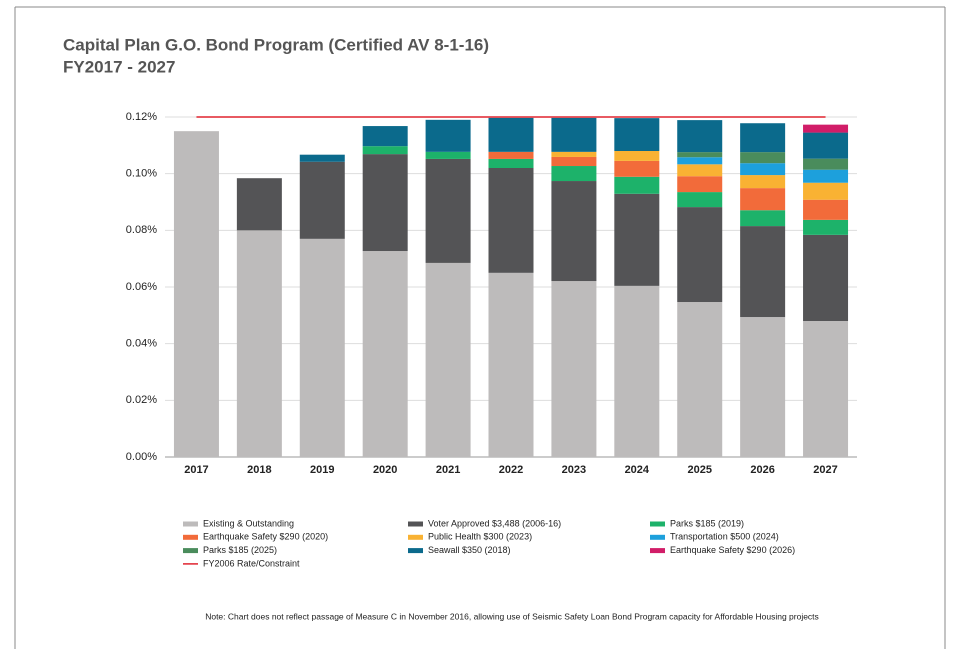 The height and width of the screenshot is (649, 962). Describe the element at coordinates (322, 470) in the screenshot. I see `x-tick-label: 2019` at that location.